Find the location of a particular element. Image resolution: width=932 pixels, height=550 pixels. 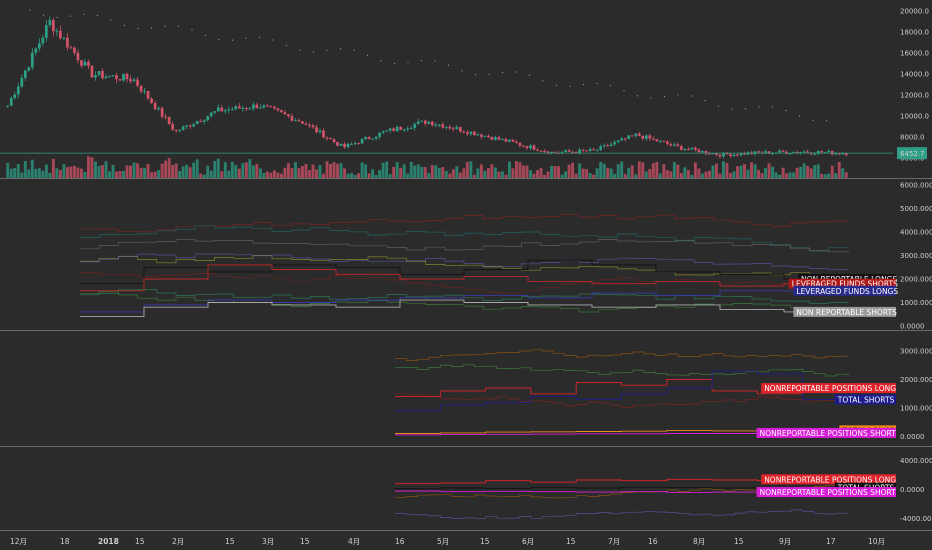

time-axis-label: 17 is located at coordinates (831, 541).